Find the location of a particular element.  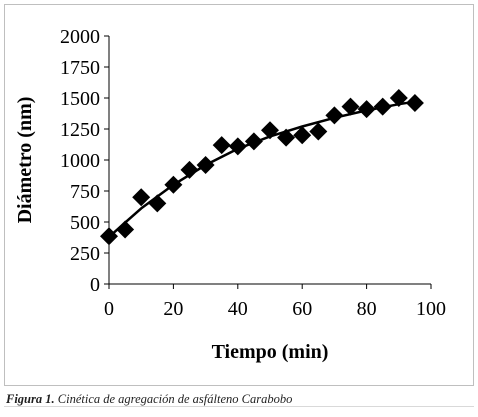

y-tick-label: 1500 is located at coordinates (80, 99).